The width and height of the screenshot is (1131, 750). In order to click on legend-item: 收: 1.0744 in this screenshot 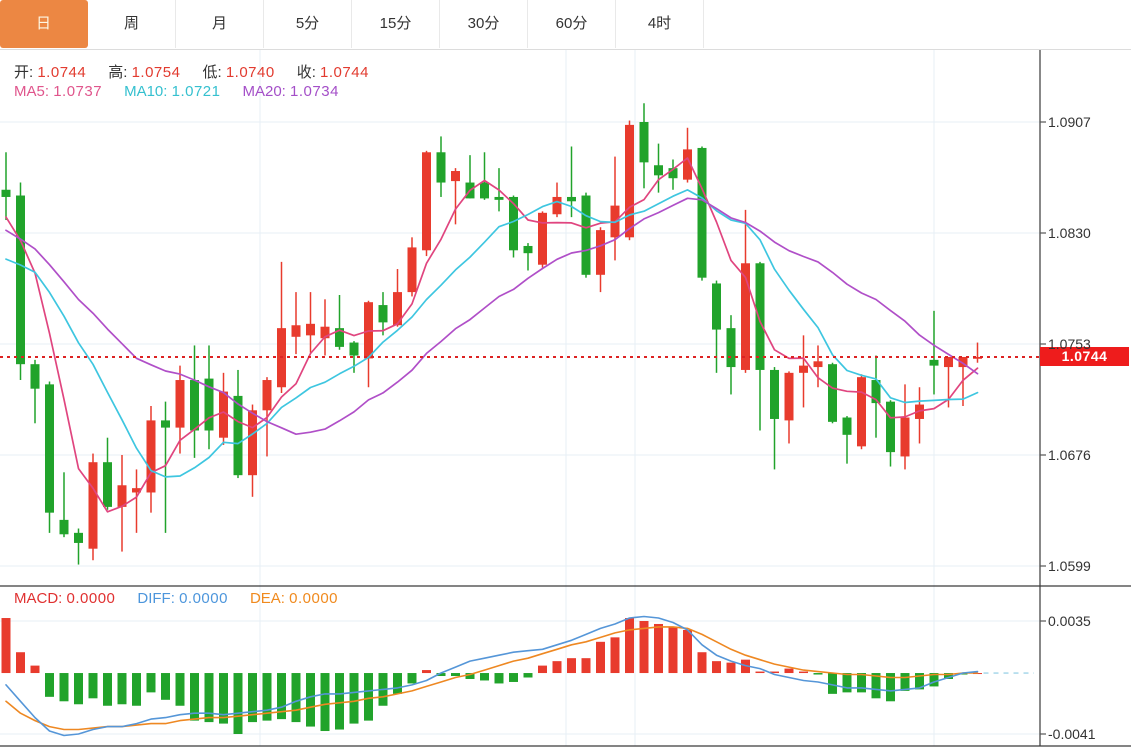, I will do `click(332, 72)`.